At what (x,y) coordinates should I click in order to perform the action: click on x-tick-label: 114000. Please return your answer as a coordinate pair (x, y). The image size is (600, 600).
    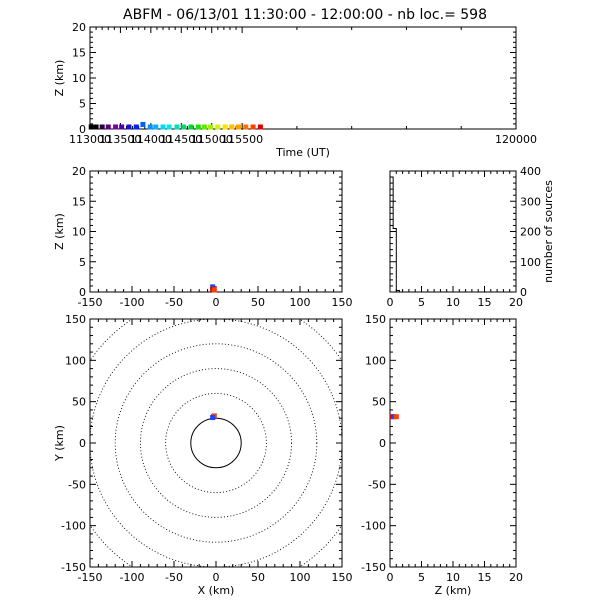
    Looking at the image, I should click on (151, 139).